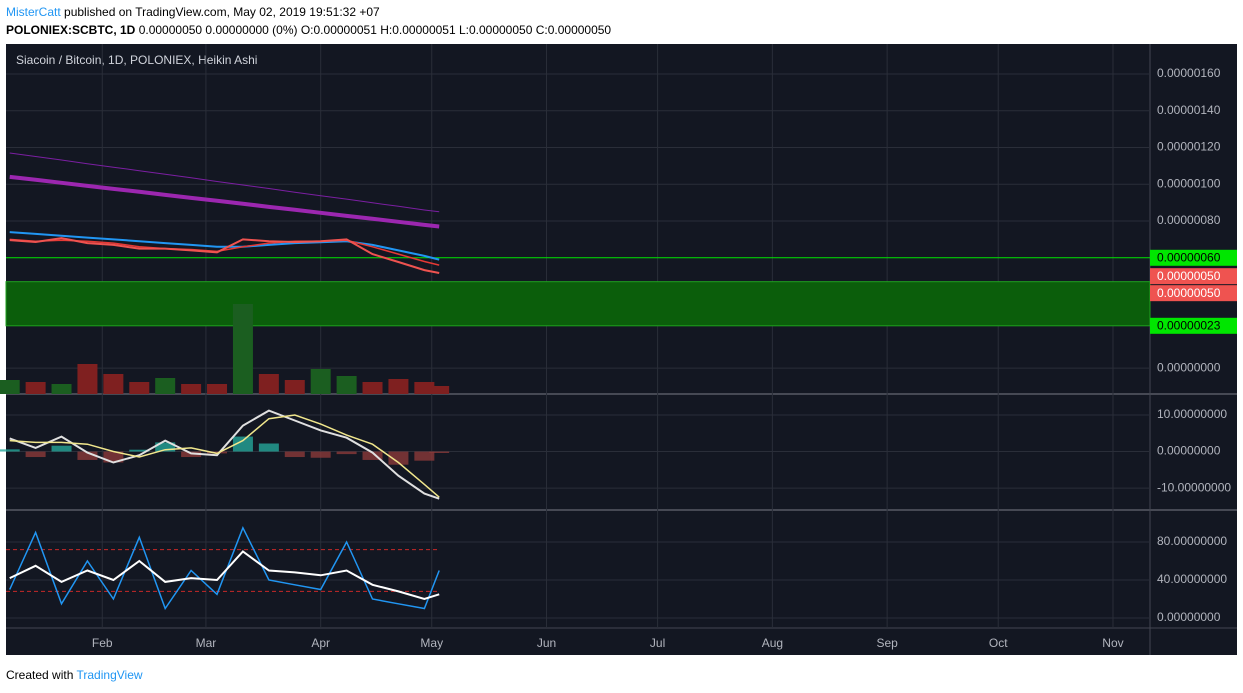 This screenshot has height=693, width=1243. What do you see at coordinates (1192, 414) in the screenshot?
I see `y-tick-label: 10.00000000` at bounding box center [1192, 414].